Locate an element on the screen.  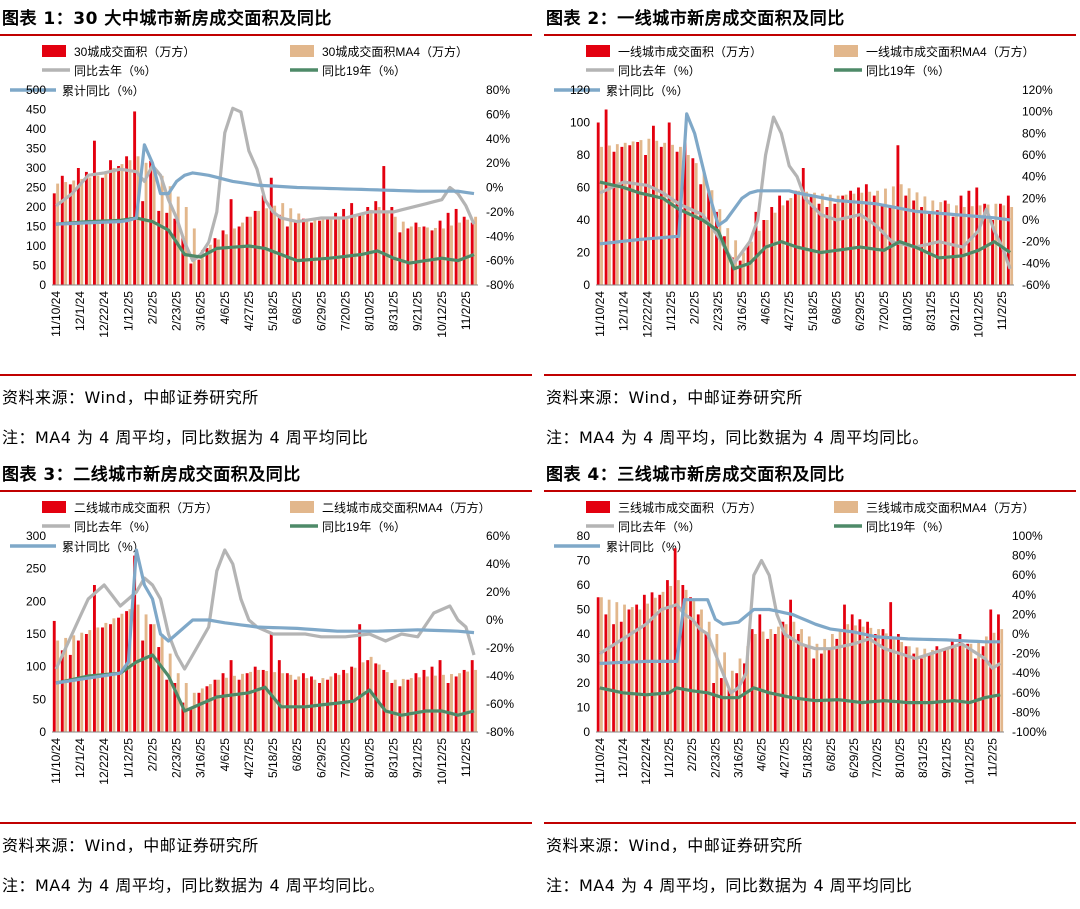
y-tick-label: 100 is located at coordinates (580, 123).